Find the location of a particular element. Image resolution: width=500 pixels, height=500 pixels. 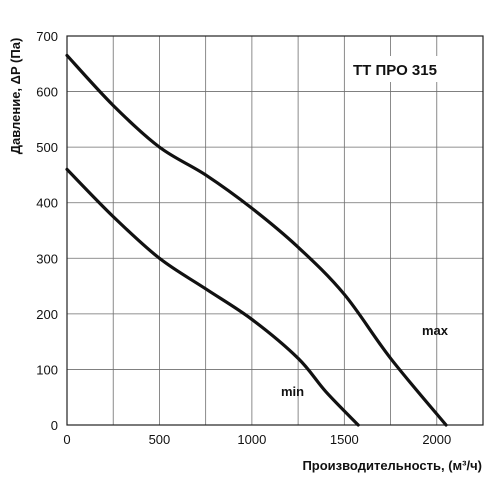

y-tick-label: 300 is located at coordinates (47, 258).